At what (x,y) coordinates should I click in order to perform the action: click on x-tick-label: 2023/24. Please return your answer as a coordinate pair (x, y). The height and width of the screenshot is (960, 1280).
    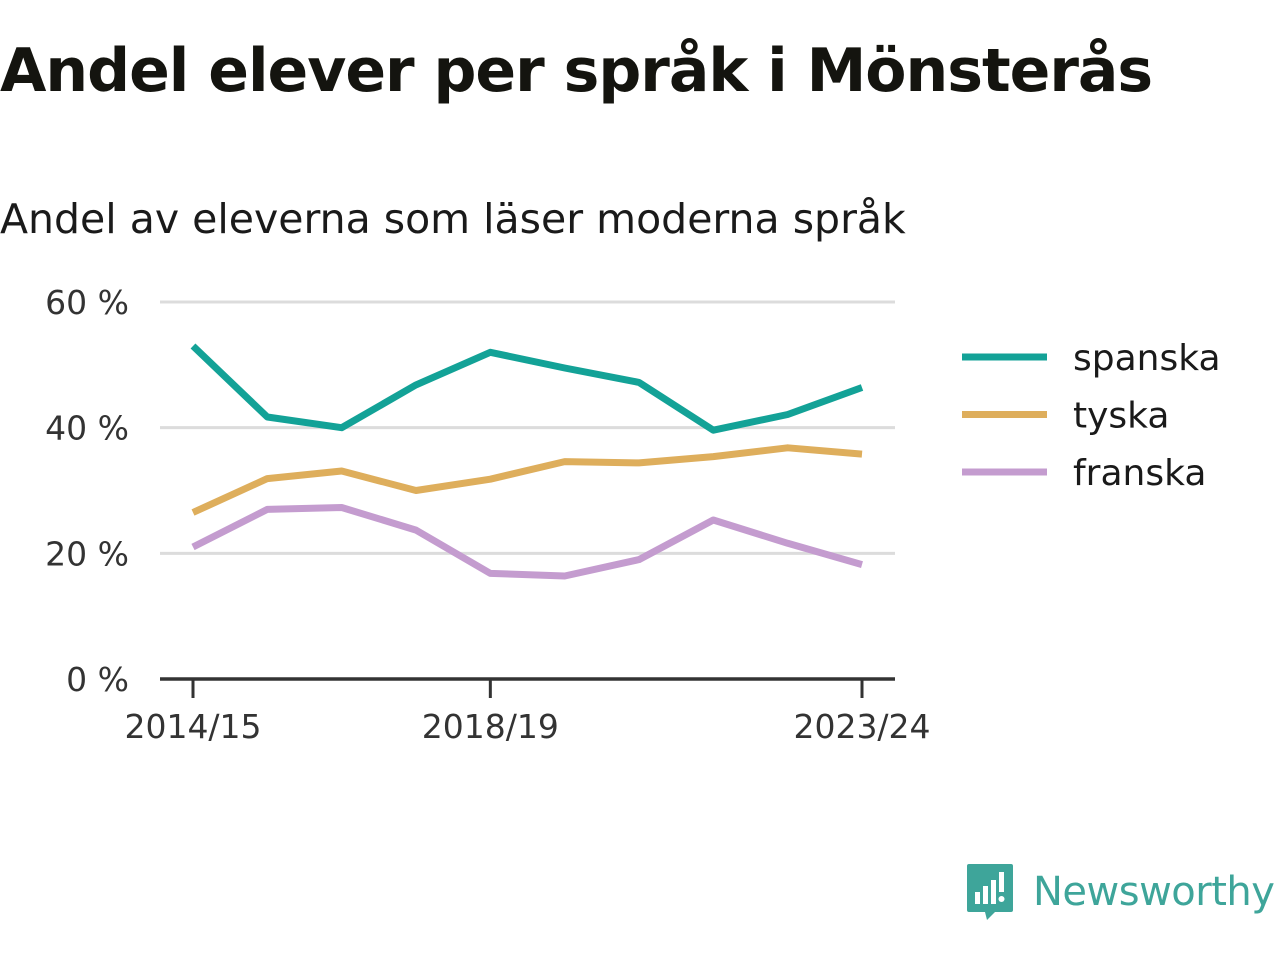
    Looking at the image, I should click on (861, 726).